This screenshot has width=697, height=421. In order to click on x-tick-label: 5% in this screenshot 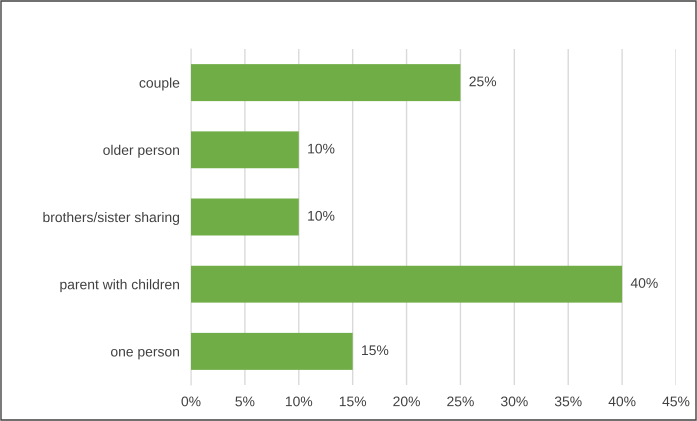, I will do `click(244, 401)`.